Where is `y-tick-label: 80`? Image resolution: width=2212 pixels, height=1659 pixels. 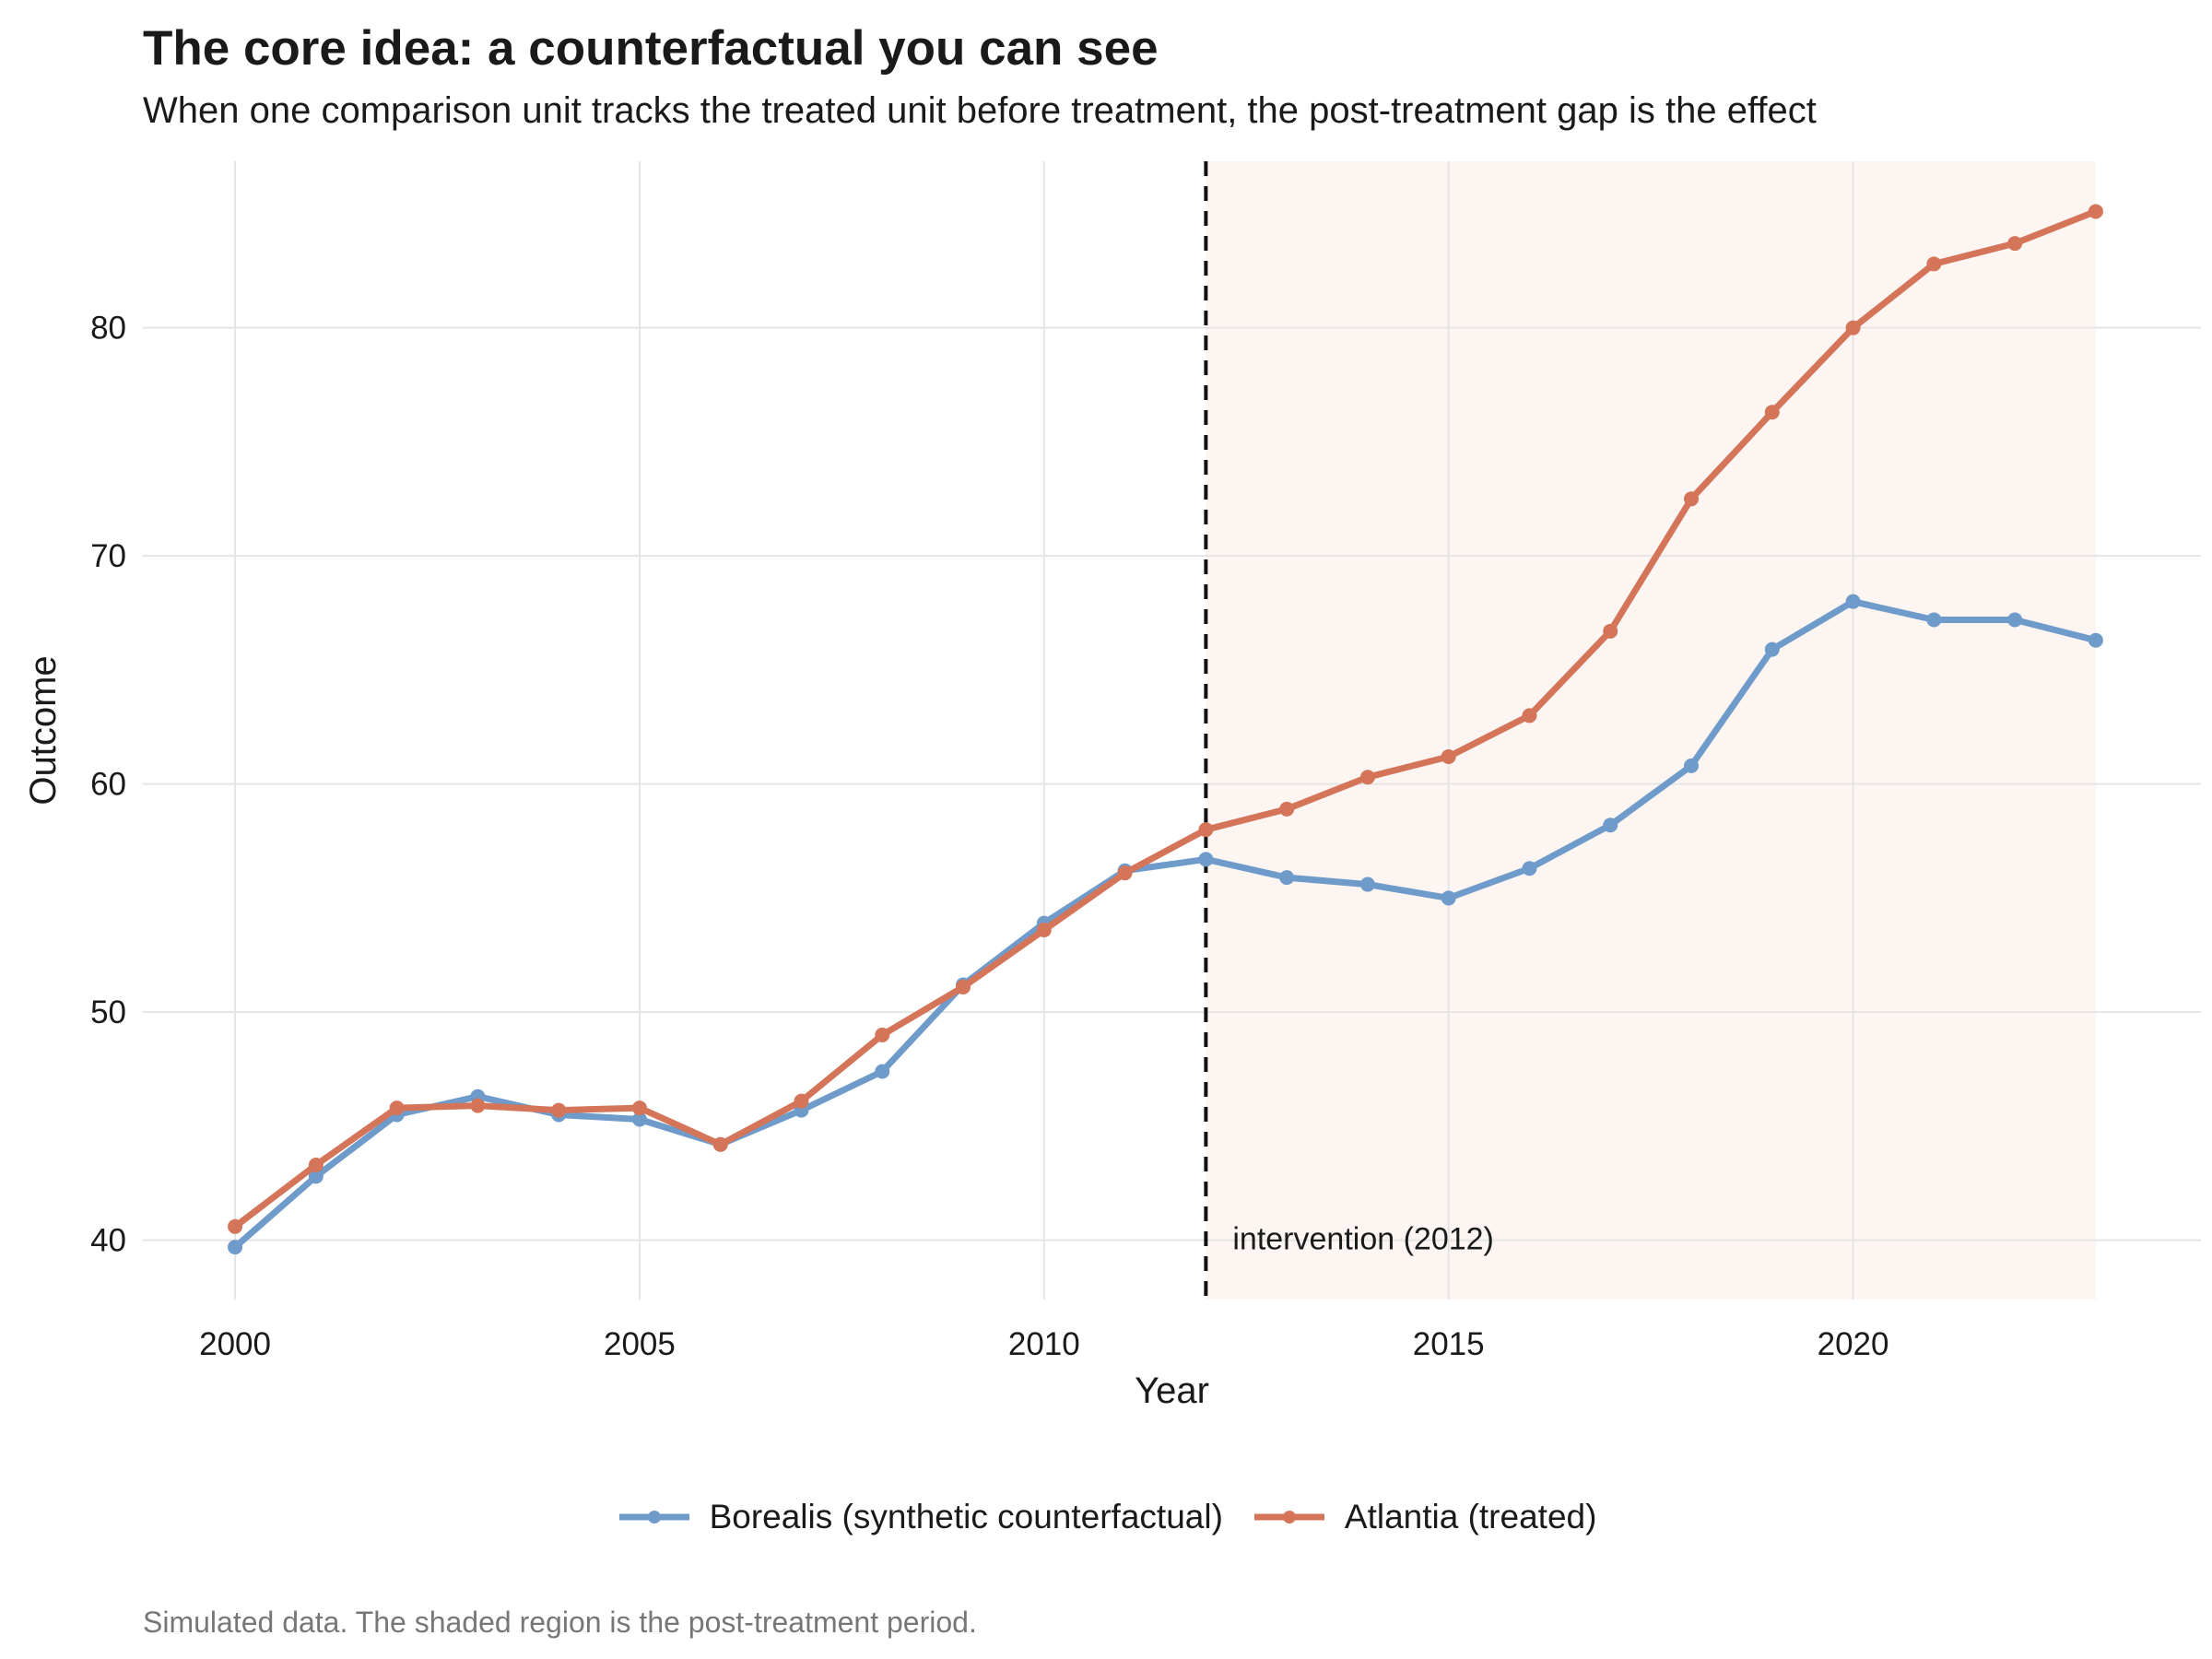 y-tick-label: 80 is located at coordinates (108, 329).